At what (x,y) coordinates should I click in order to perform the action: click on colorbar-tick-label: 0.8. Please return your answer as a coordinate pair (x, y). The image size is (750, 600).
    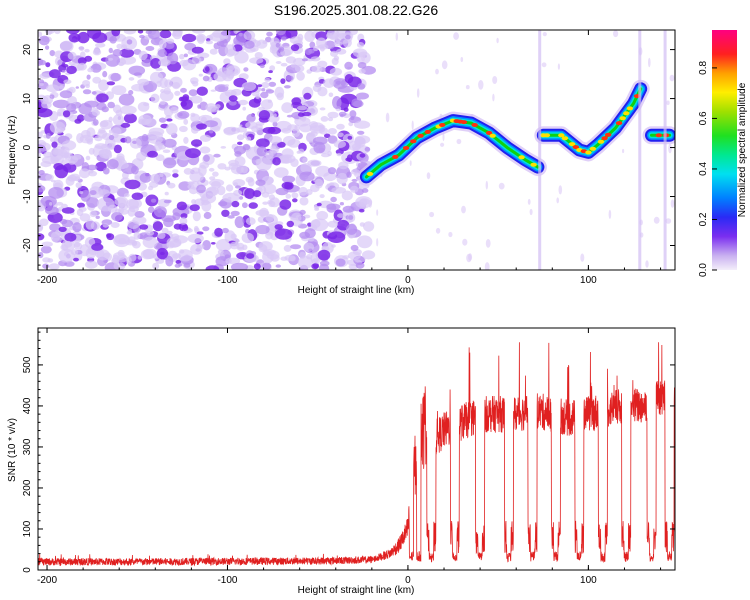
    Looking at the image, I should click on (703, 68).